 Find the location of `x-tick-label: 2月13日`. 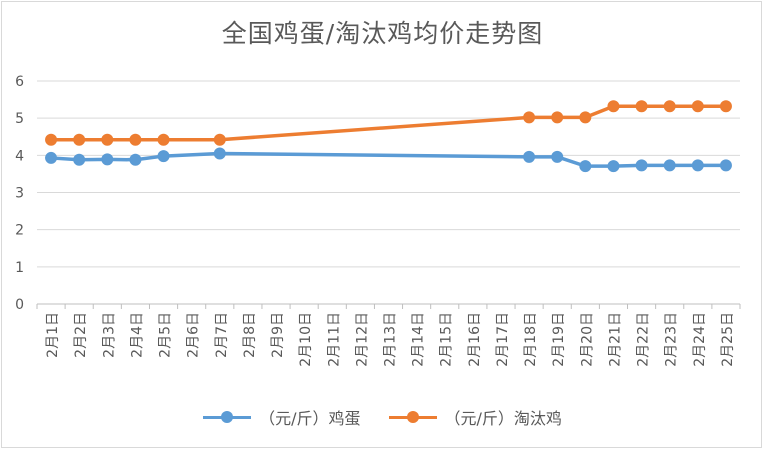

x-tick-label: 2月13日 is located at coordinates (391, 339).